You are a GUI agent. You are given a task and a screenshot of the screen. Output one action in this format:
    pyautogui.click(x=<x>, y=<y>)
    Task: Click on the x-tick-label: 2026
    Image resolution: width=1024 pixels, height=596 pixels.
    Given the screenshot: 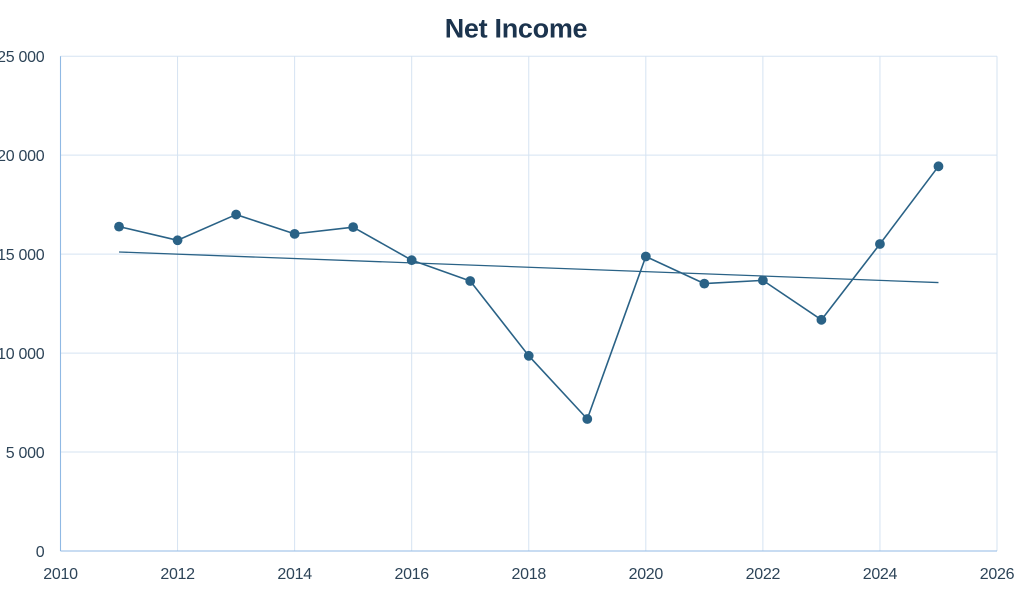 What is the action you would take?
    pyautogui.click(x=997, y=574)
    